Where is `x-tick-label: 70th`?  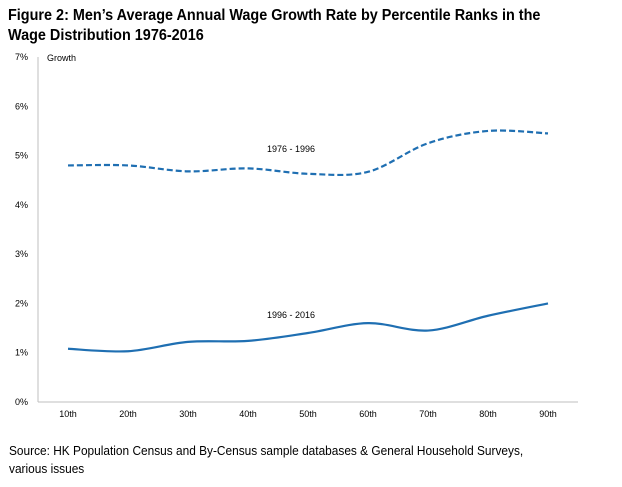 x-tick-label: 70th is located at coordinates (428, 414).